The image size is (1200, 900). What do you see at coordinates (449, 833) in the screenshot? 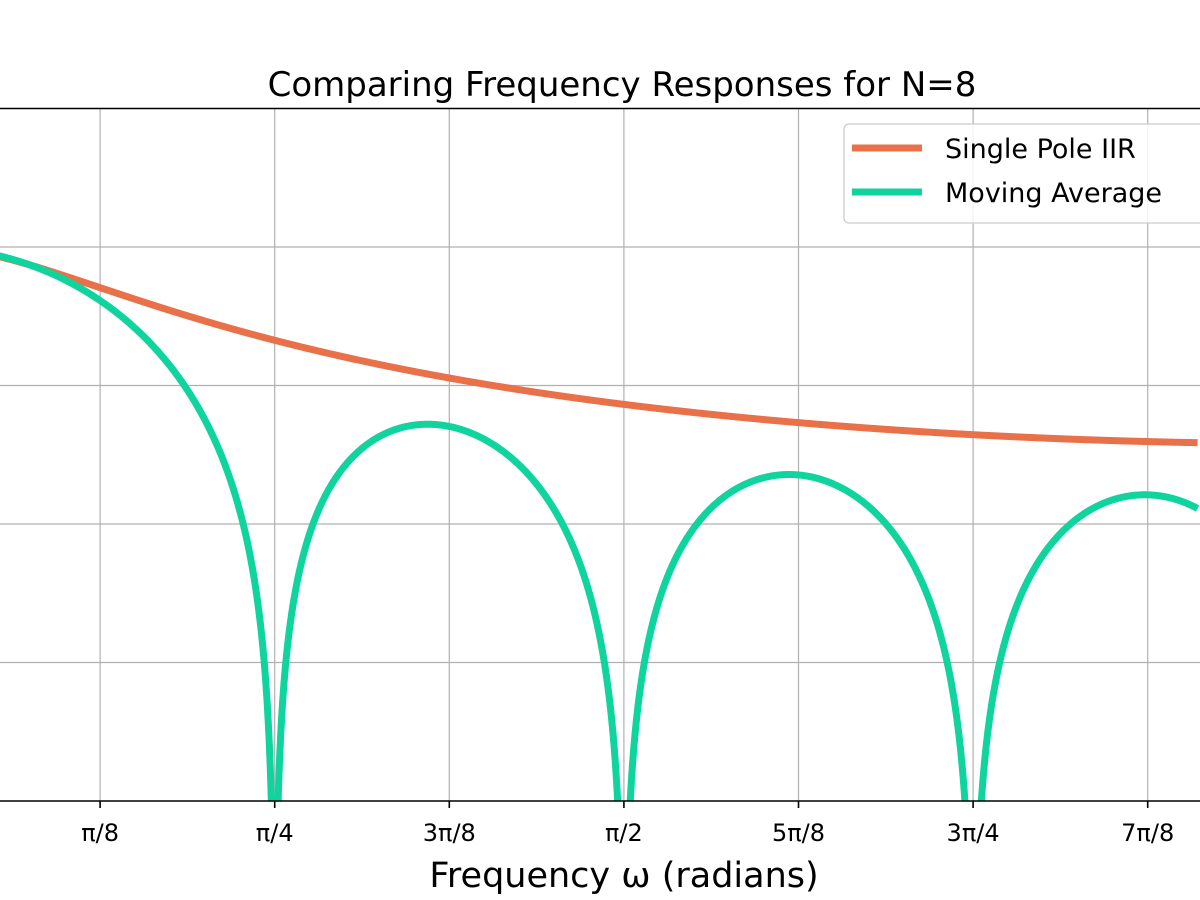
I see `x-tick-label: 3π/8` at bounding box center [449, 833].